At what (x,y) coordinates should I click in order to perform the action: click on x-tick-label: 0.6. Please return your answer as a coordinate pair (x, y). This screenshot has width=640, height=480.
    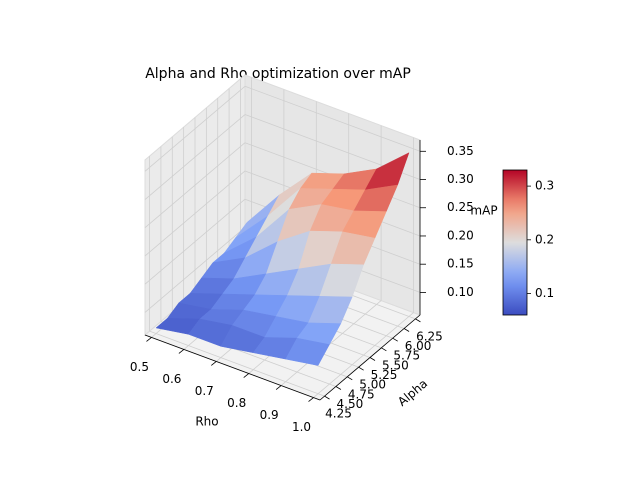
    Looking at the image, I should click on (171, 379).